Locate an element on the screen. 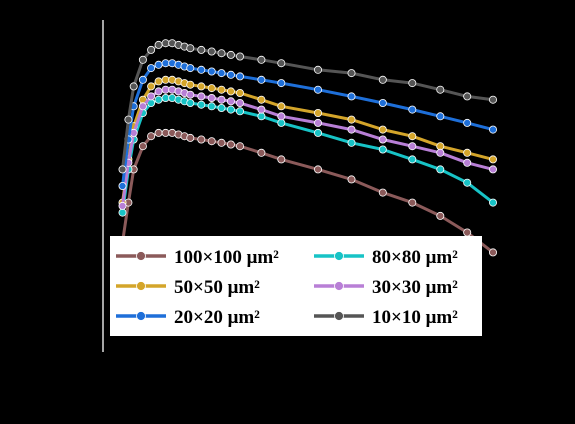 Image resolution: width=575 pixels, height=424 pixels. legend-item: 30×30 μm² is located at coordinates (386, 287).